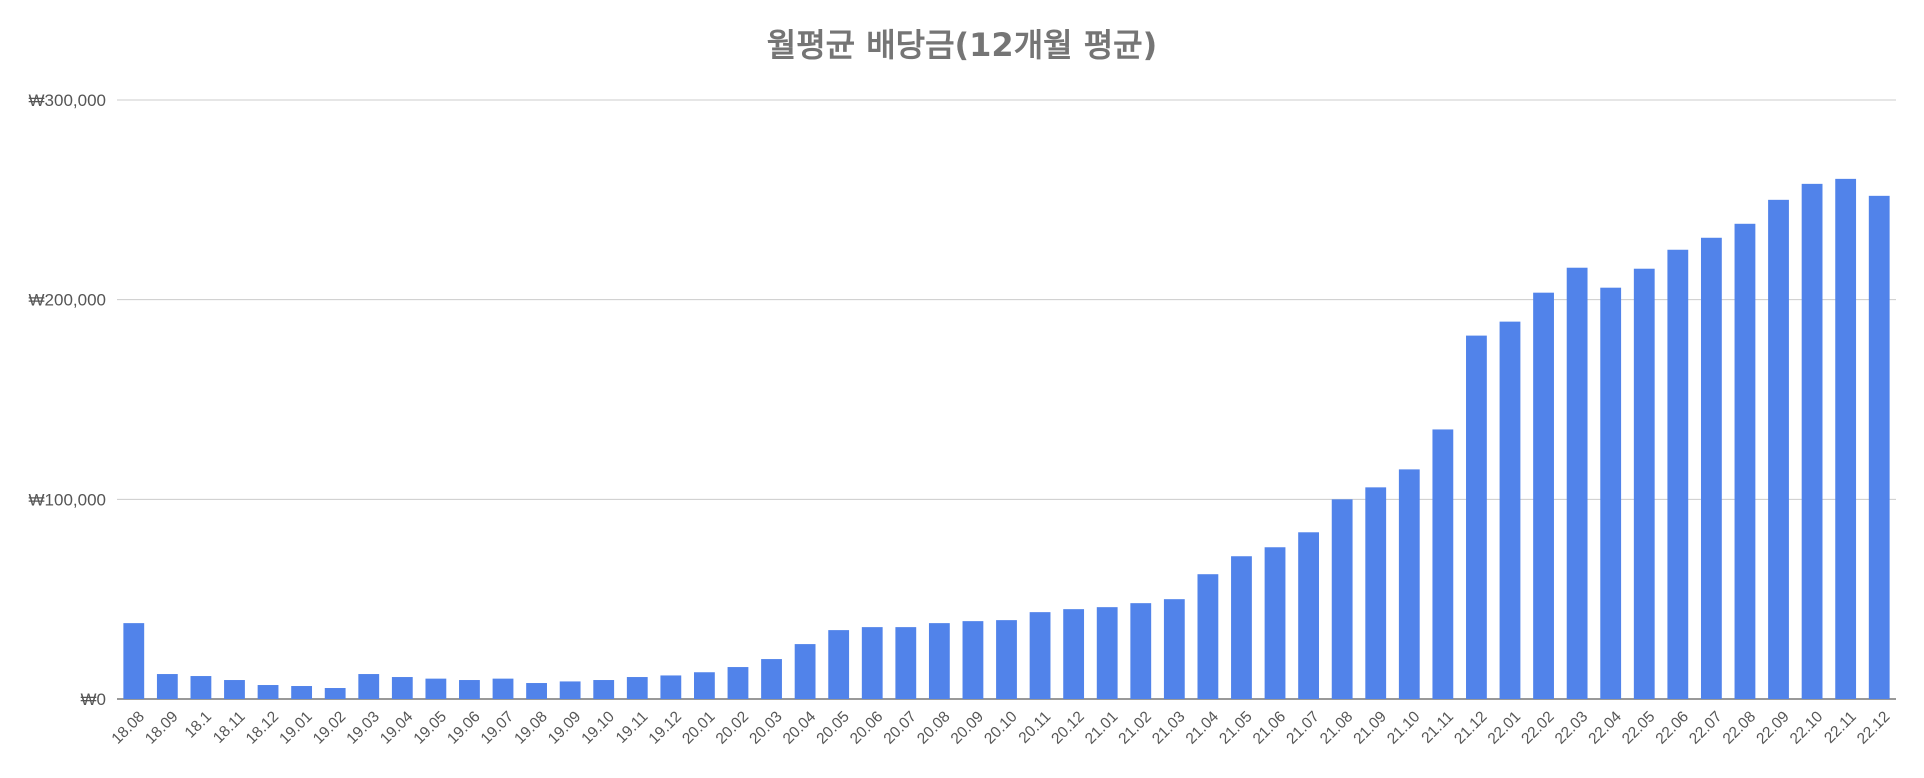 This screenshot has width=1924, height=778. Describe the element at coordinates (430, 727) in the screenshot. I see `x-tick-label: 19.05` at that location.